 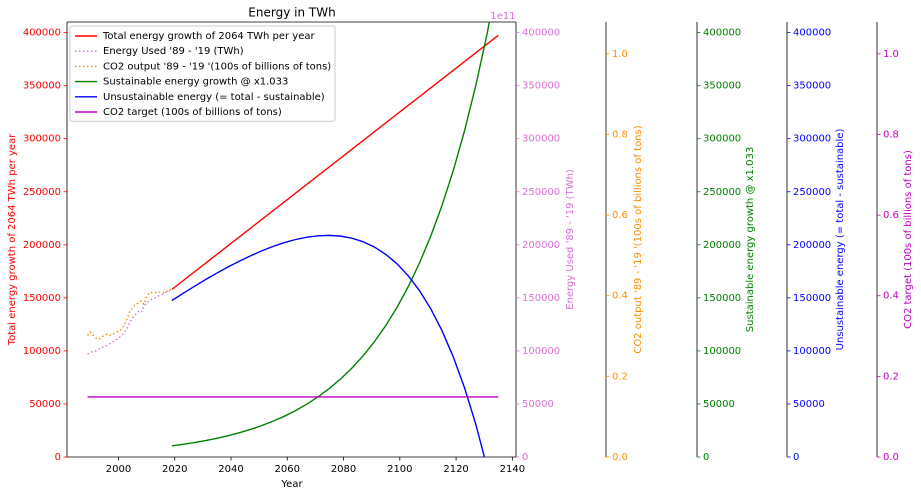 I want to click on y-axis-label: CO2 target (100s of billions of tons), so click(x=908, y=239).